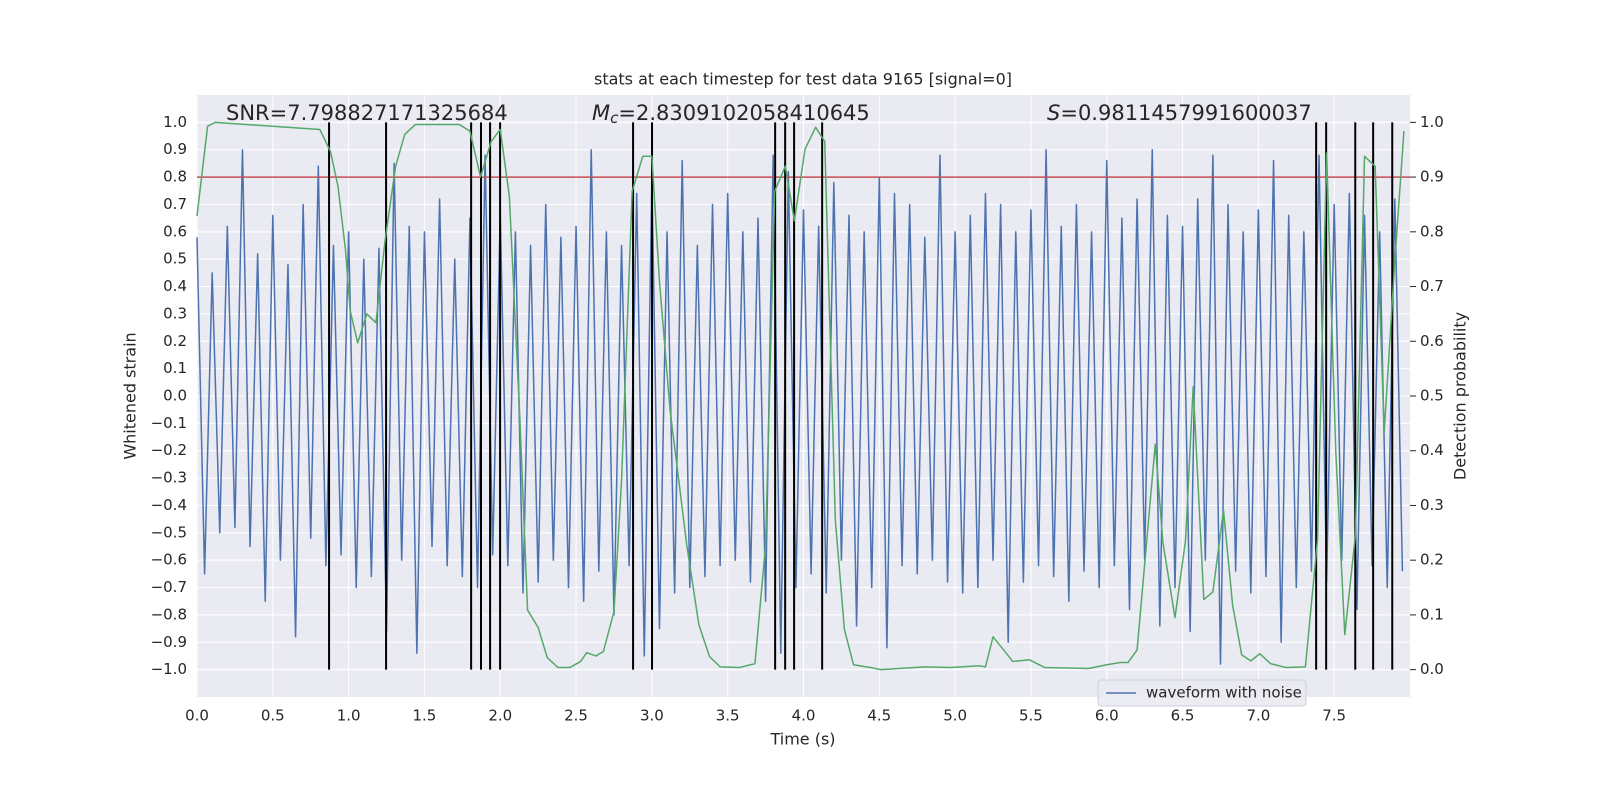  Describe the element at coordinates (576, 716) in the screenshot. I see `x-tick-label: 2.5` at that location.